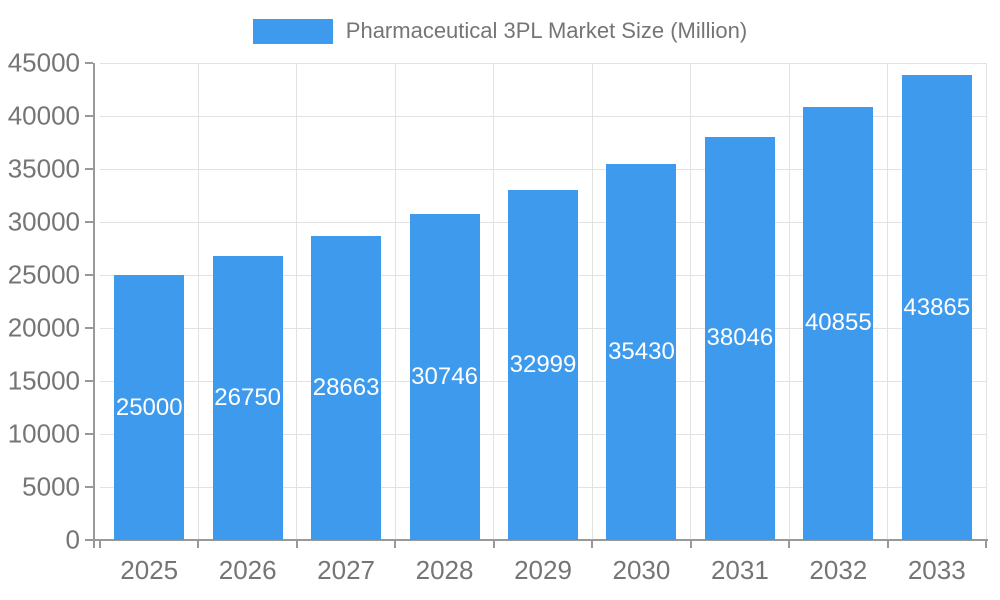 The image size is (1000, 600). I want to click on x-axis-label: 2026, so click(247, 570).